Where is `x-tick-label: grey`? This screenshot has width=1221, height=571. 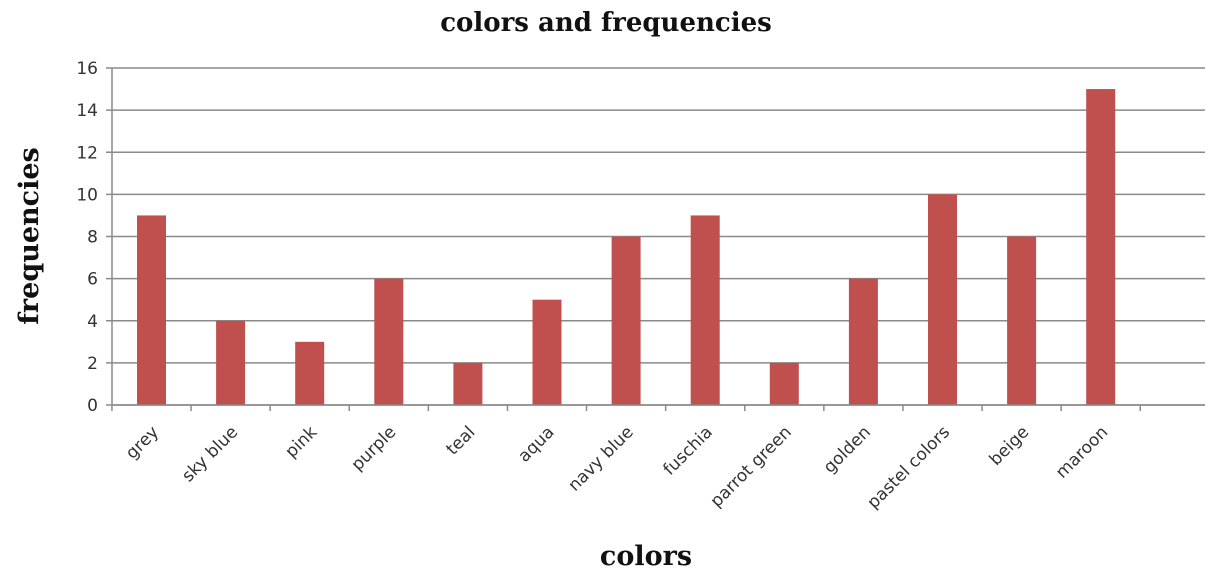
x-tick-label: grey is located at coordinates (142, 442).